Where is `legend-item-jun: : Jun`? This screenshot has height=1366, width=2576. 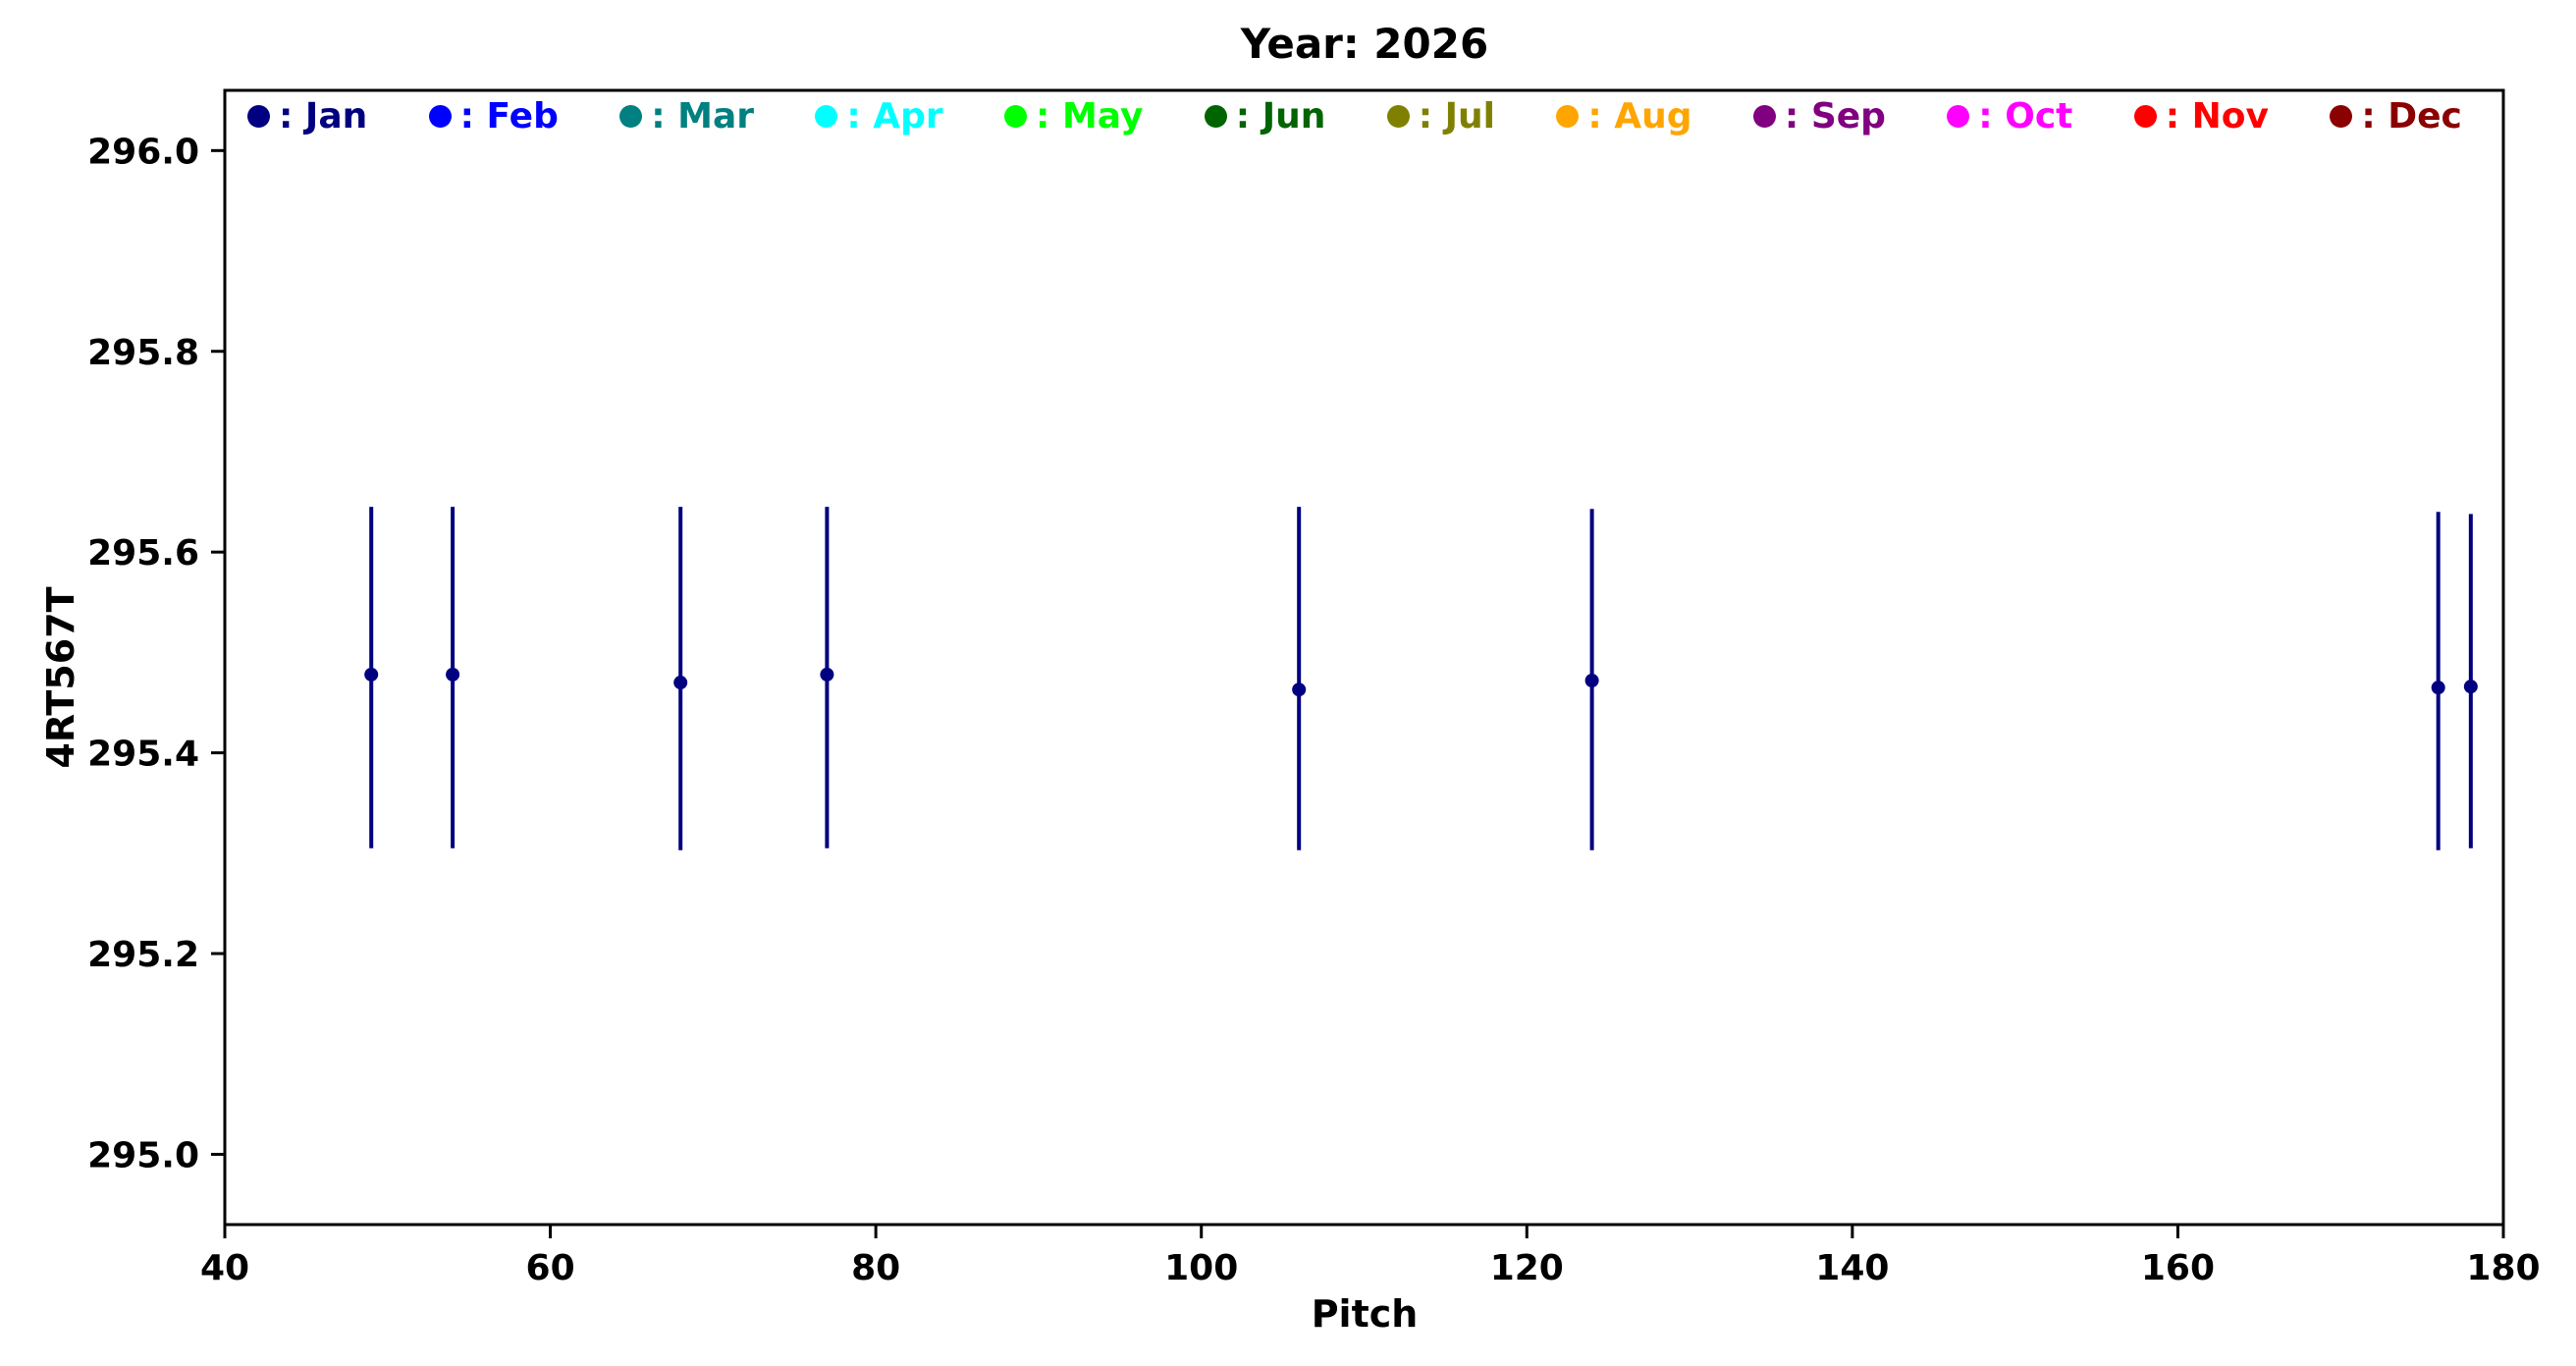
legend-item-jun: : Jun is located at coordinates (1265, 117).